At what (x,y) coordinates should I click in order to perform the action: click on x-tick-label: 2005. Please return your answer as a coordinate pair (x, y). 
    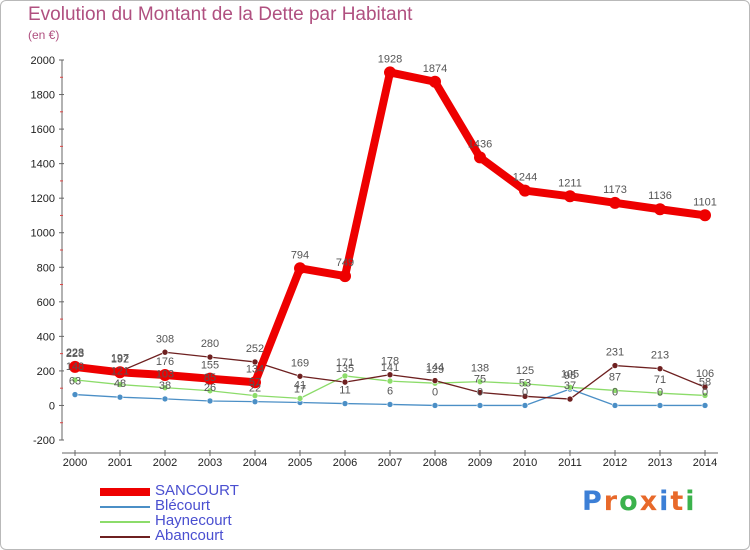
    Looking at the image, I should click on (300, 463).